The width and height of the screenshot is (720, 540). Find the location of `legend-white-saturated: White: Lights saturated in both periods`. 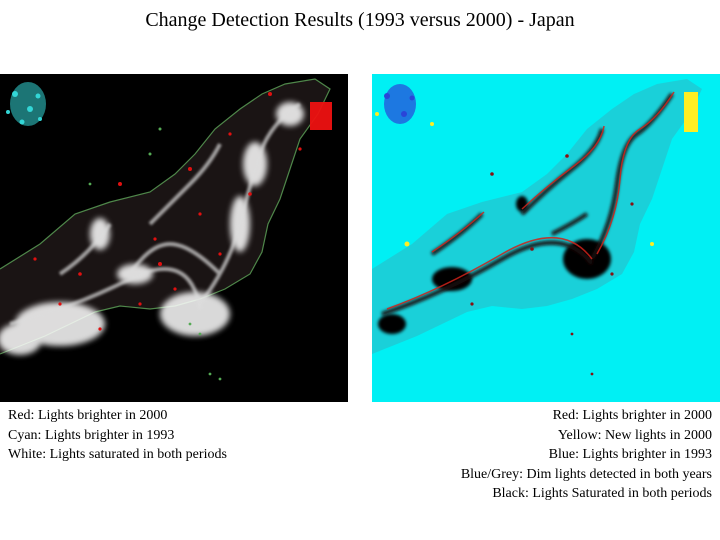

legend-white-saturated: White: Lights saturated in both periods is located at coordinates (117, 454).